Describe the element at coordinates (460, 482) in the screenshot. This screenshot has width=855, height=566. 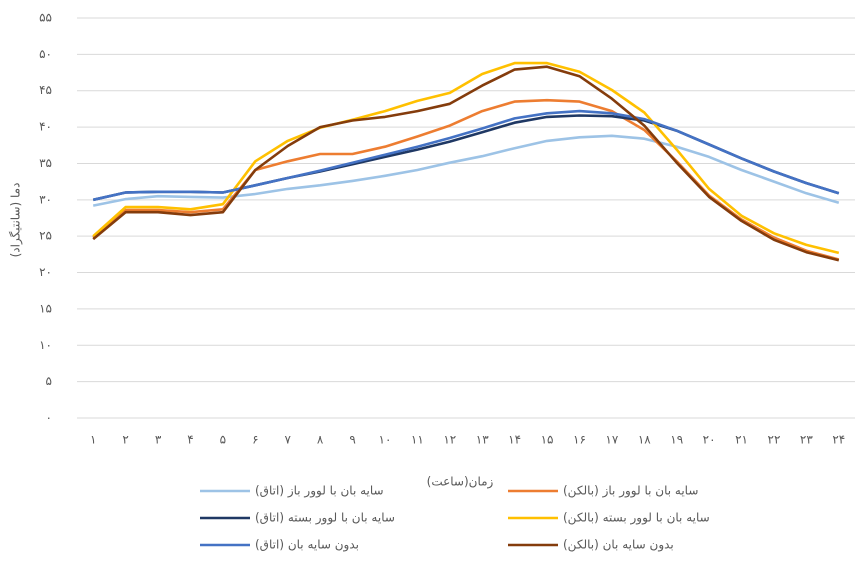
I see `x-axis-title: زمان(ساعت)` at that location.